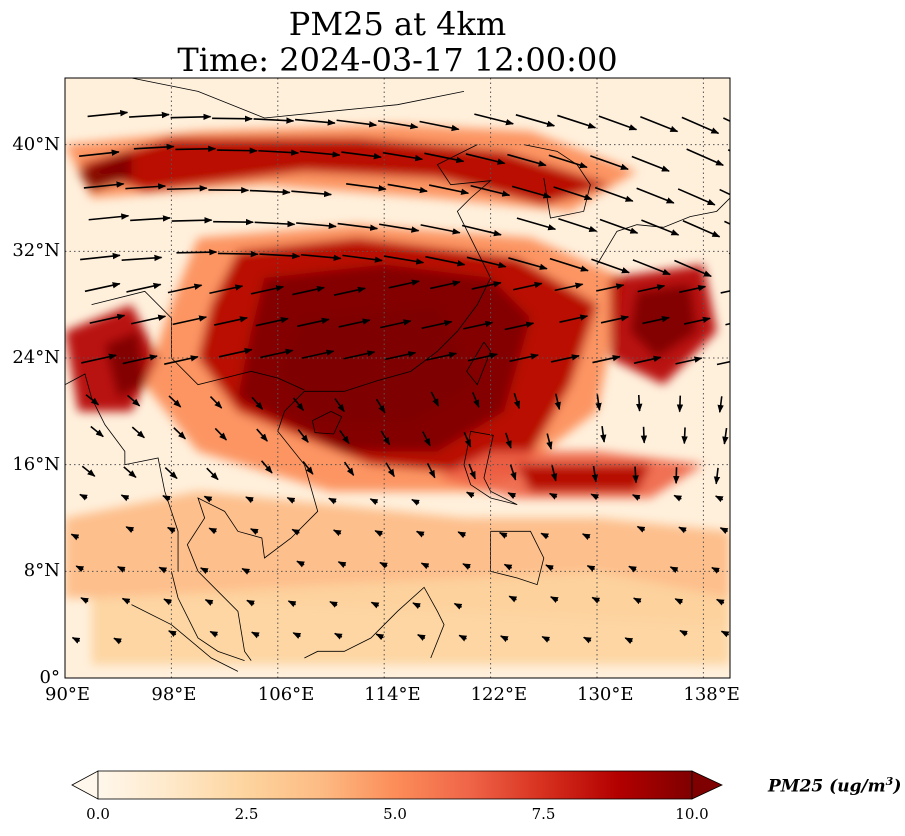  Describe the element at coordinates (711, 694) in the screenshot. I see `x-tick-label: 138°E` at that location.